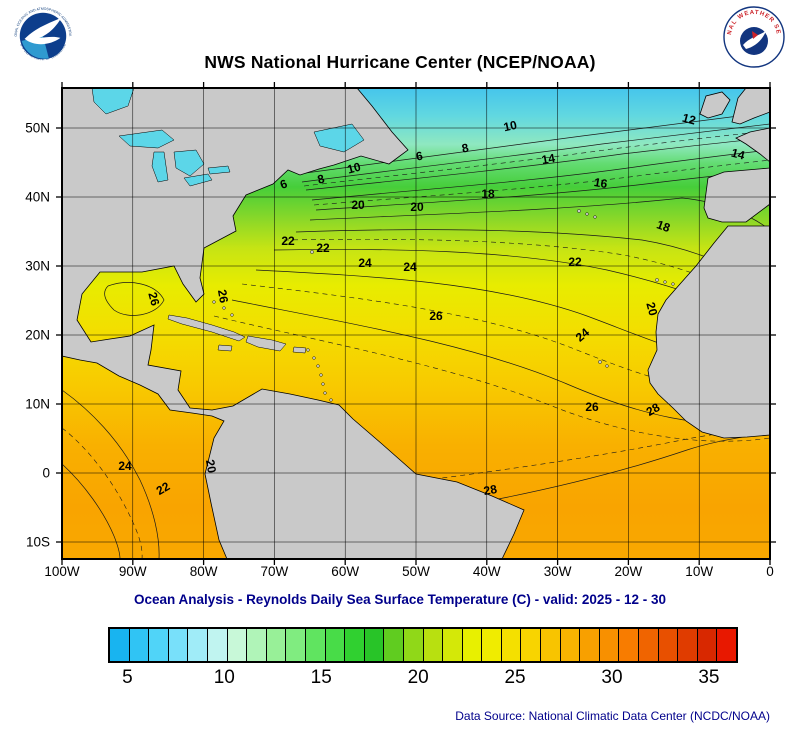  Describe the element at coordinates (127, 677) in the screenshot. I see `colorbar-tick-label: 5` at that location.